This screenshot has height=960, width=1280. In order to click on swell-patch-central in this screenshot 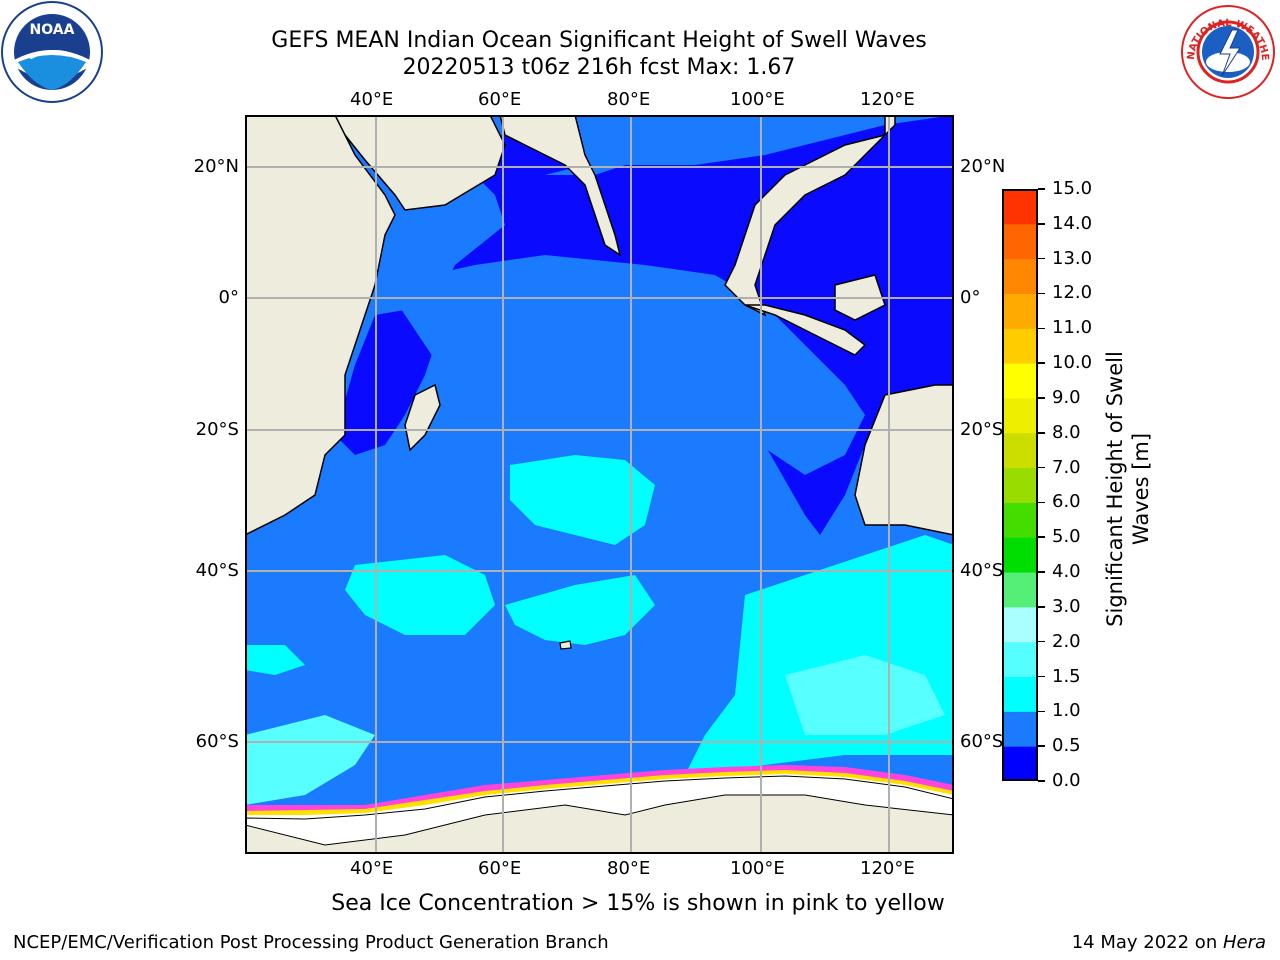, I will do `click(582, 500)`.